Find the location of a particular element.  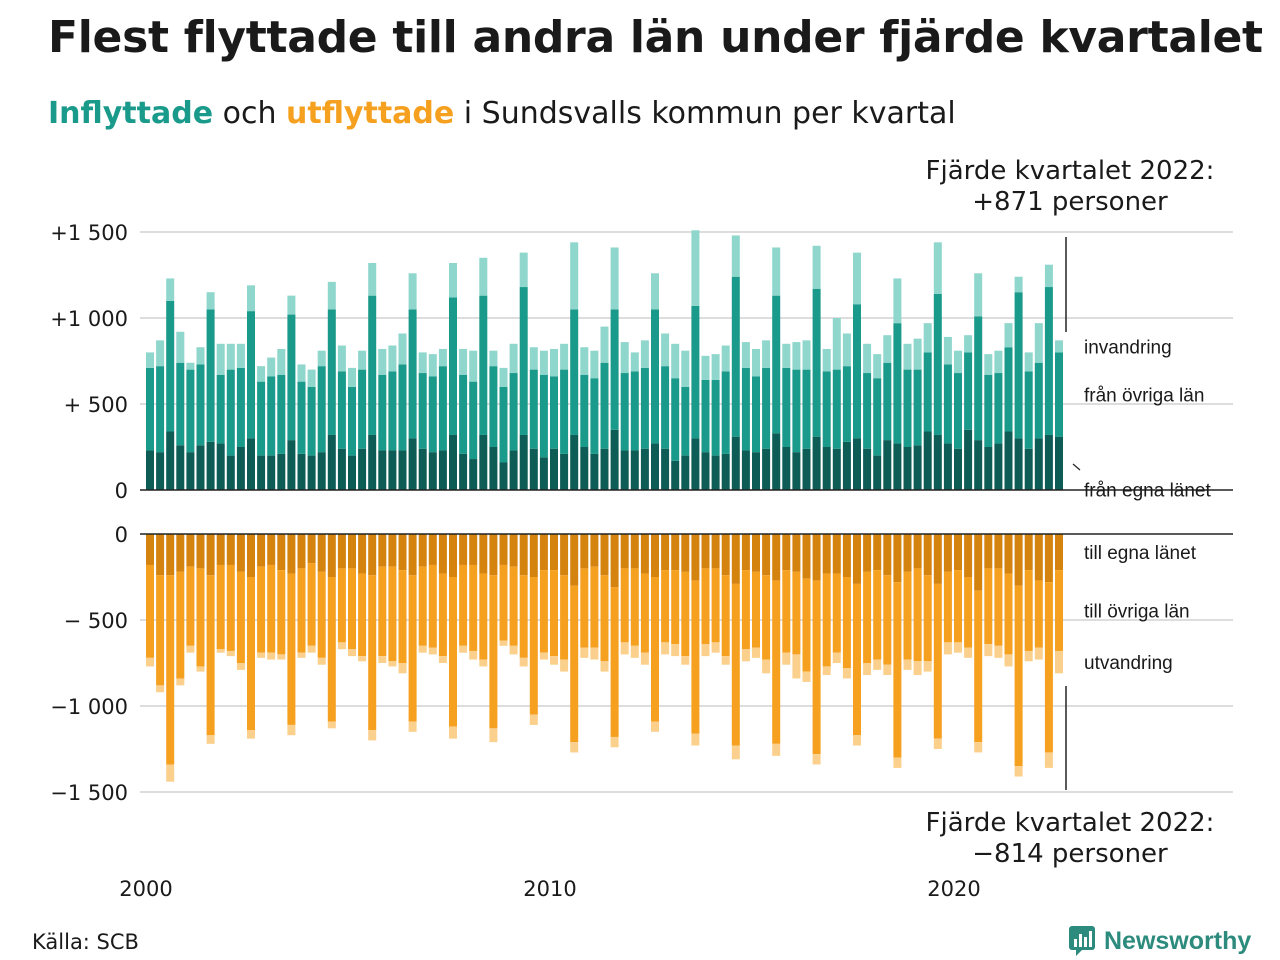

callout-outflow-line1: Fjärde kvartalet 2022: is located at coordinates (1070, 823).